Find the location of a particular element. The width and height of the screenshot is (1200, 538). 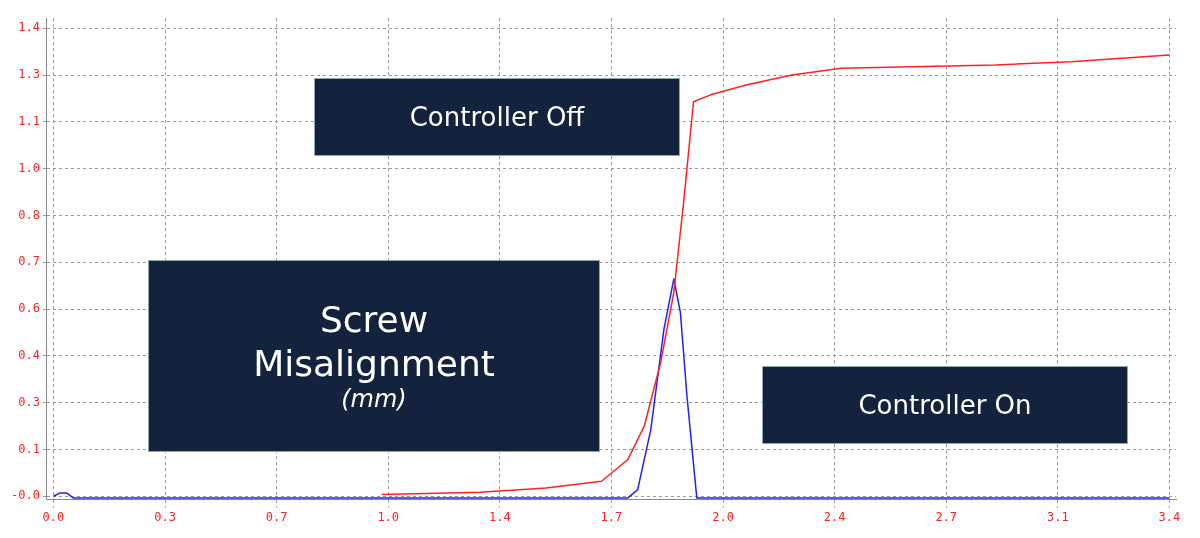

y-tick-label: 1.1 is located at coordinates (29, 120).